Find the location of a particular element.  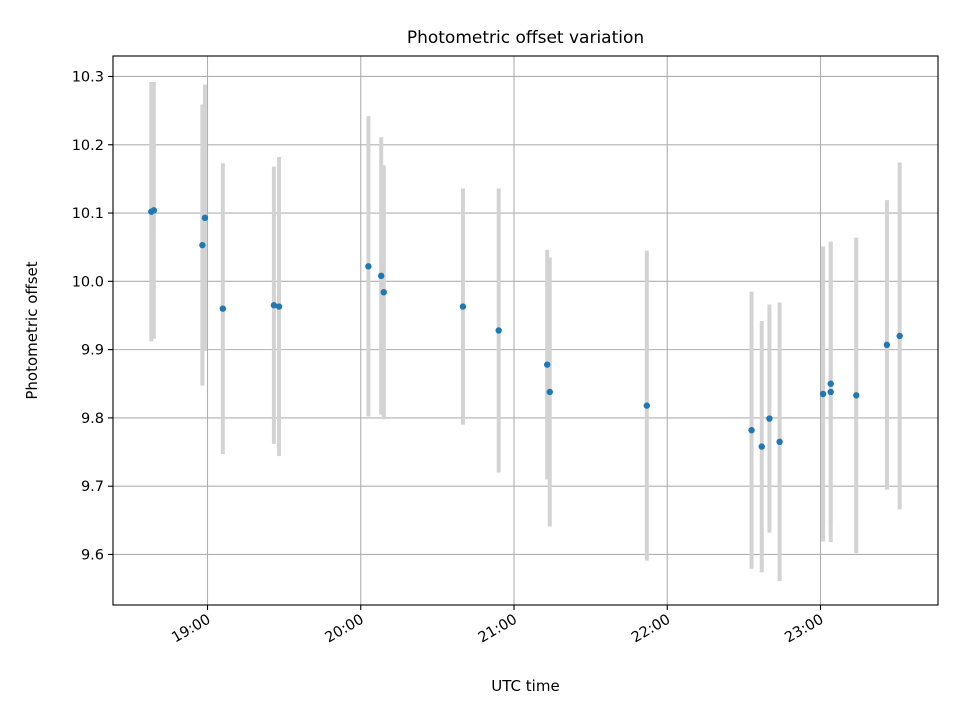

x-axis-label: UTC time is located at coordinates (525, 686).